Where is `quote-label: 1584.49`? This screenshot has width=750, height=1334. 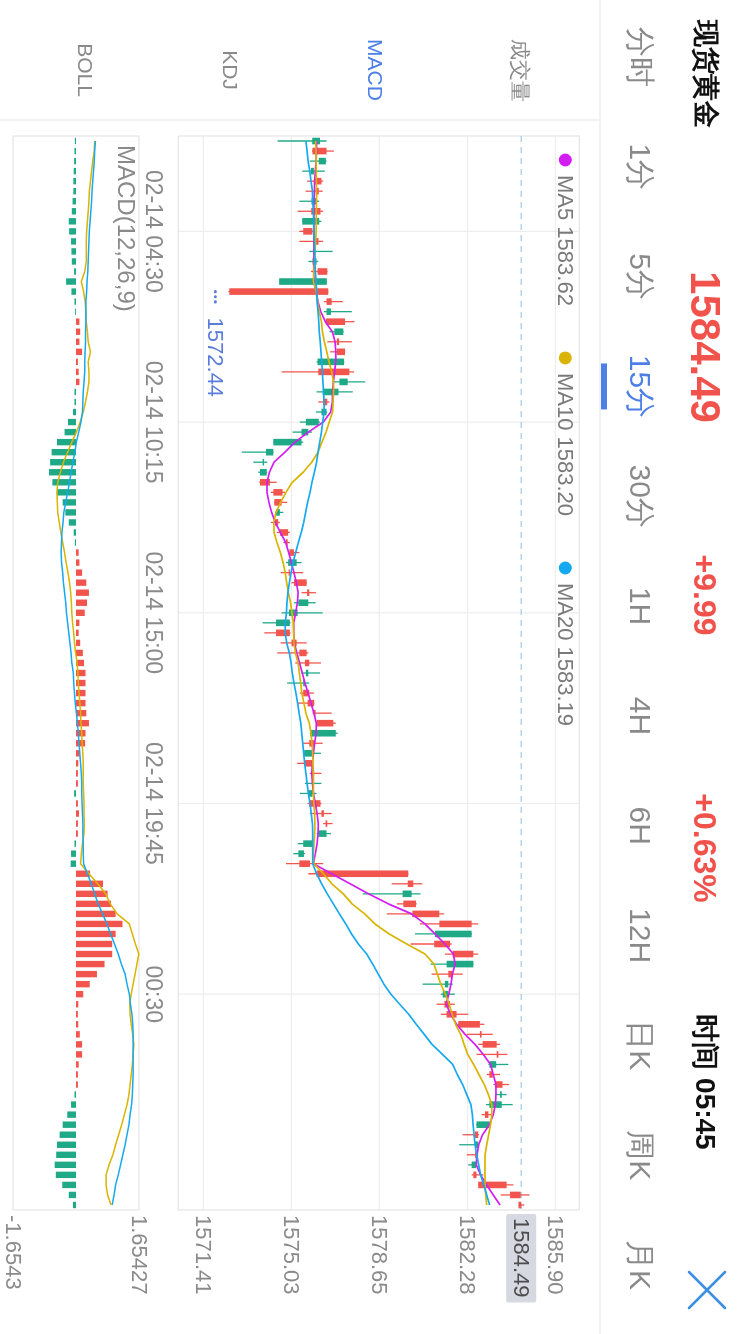 quote-label: 1584.49 is located at coordinates (705, 347).